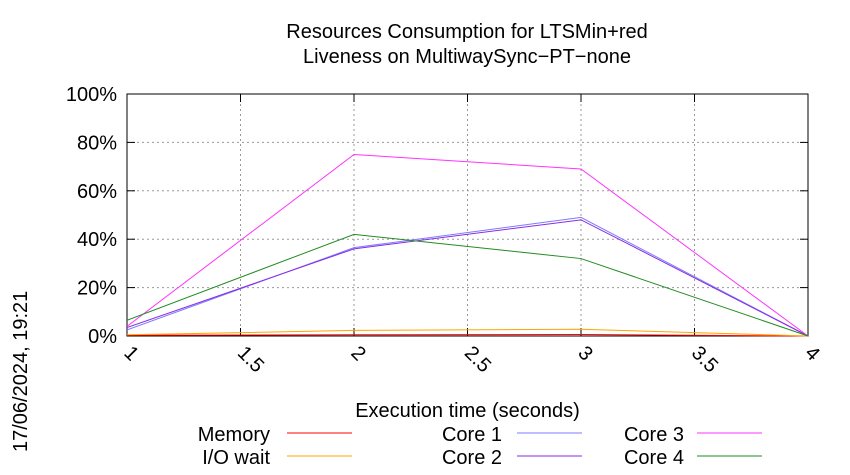 The image size is (850, 475). What do you see at coordinates (472, 435) in the screenshot?
I see `legend-label: Core 1` at bounding box center [472, 435].